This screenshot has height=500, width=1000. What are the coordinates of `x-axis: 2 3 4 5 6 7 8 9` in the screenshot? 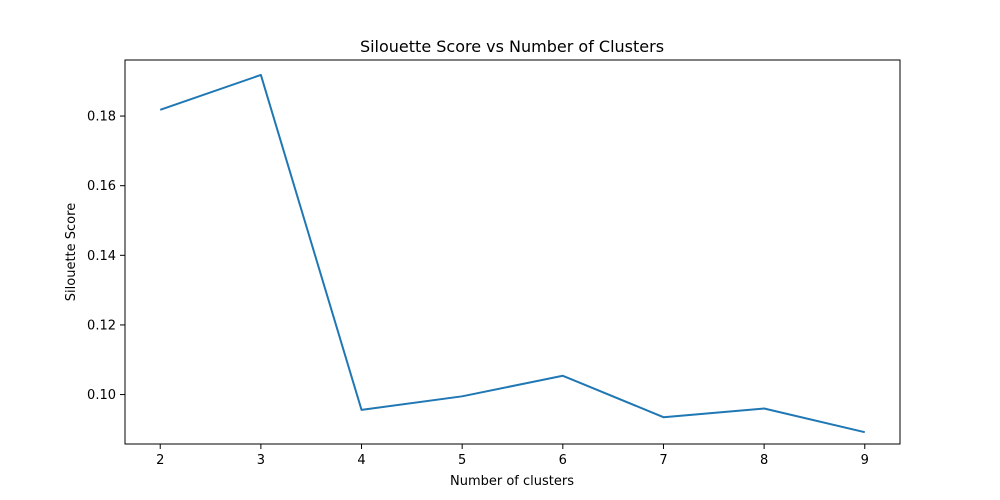 It's located at (512, 456).